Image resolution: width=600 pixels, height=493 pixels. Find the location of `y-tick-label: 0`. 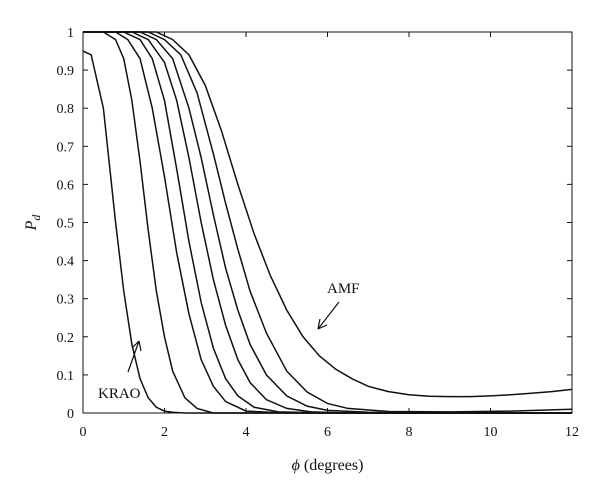

y-tick-label: 0 is located at coordinates (70, 414).